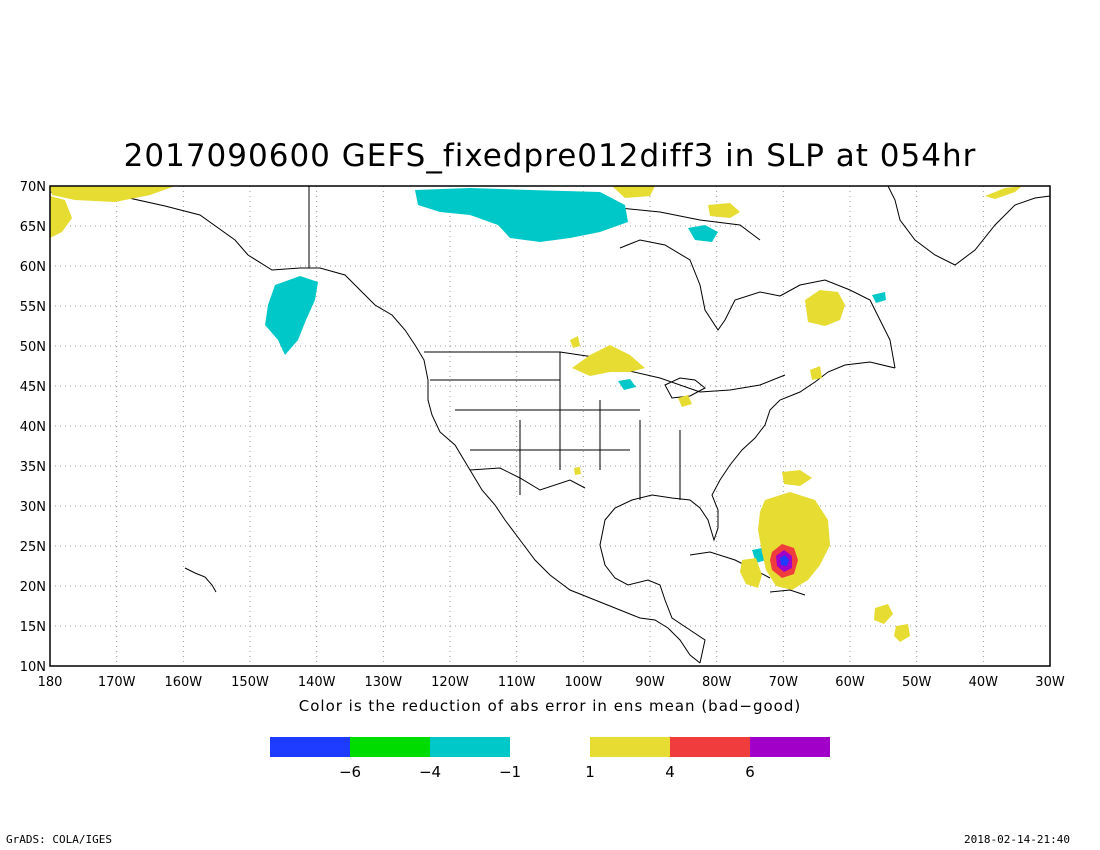 The image size is (1100, 850). Describe the element at coordinates (784, 560) in the screenshot. I see `blue-region-hurricane-core` at that location.